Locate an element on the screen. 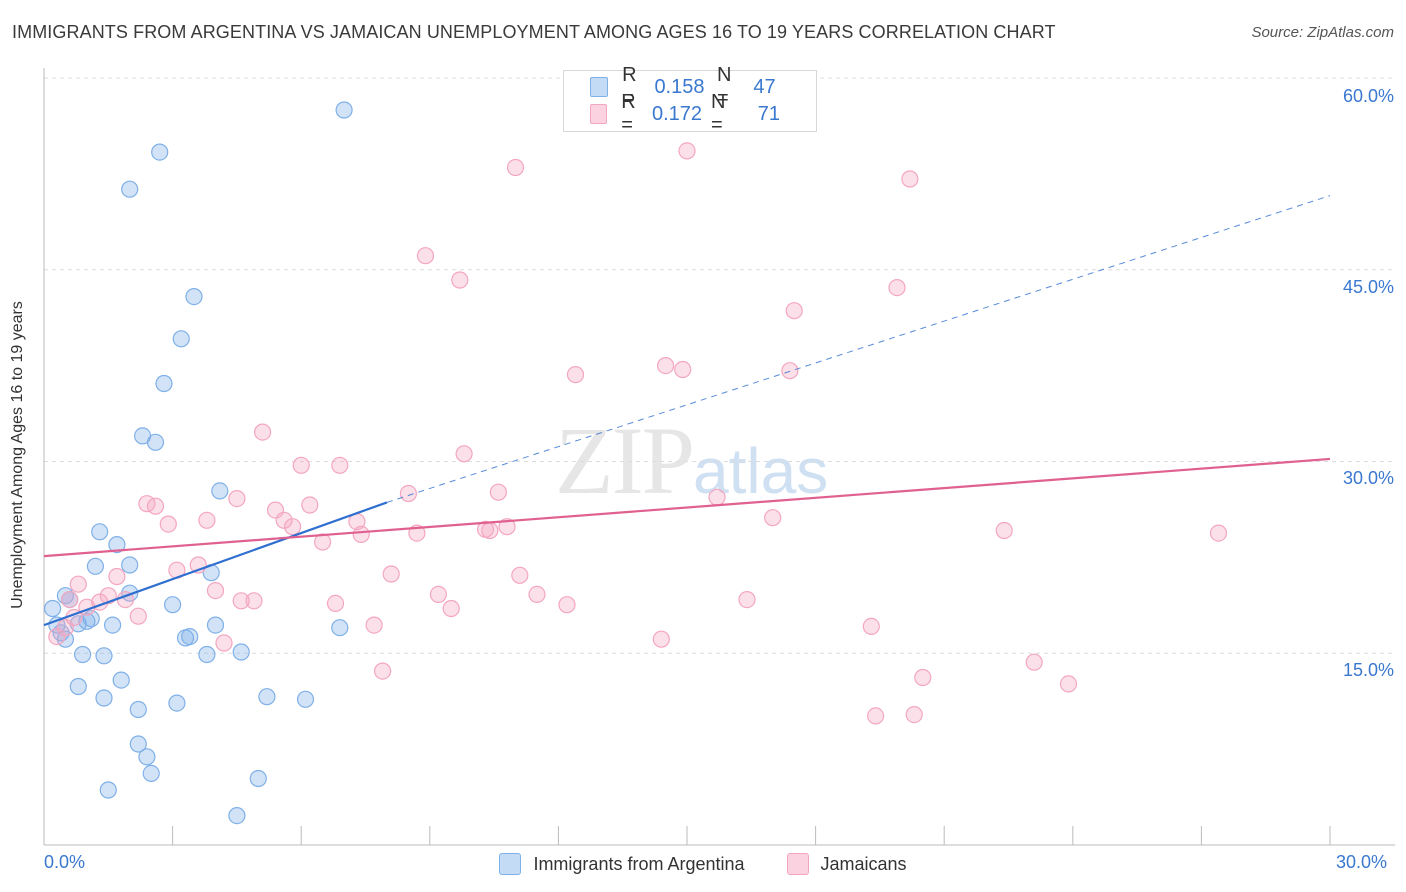 This screenshot has height=892, width=1406. n-value-jamaicans: 71 is located at coordinates (769, 113).